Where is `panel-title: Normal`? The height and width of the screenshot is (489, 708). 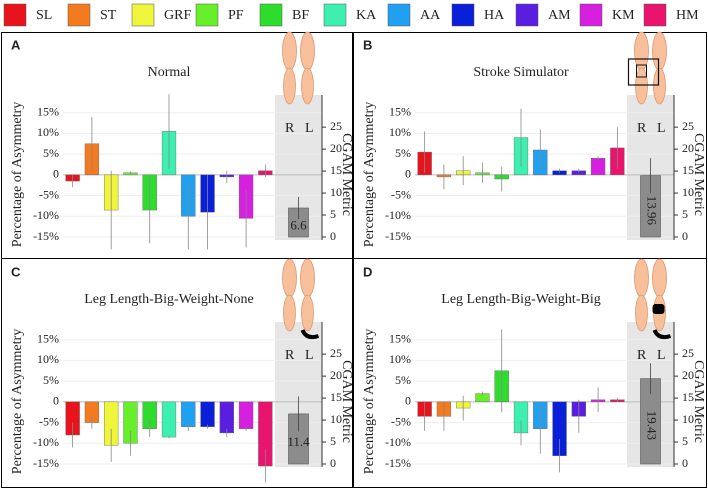 panel-title: Normal is located at coordinates (169, 72).